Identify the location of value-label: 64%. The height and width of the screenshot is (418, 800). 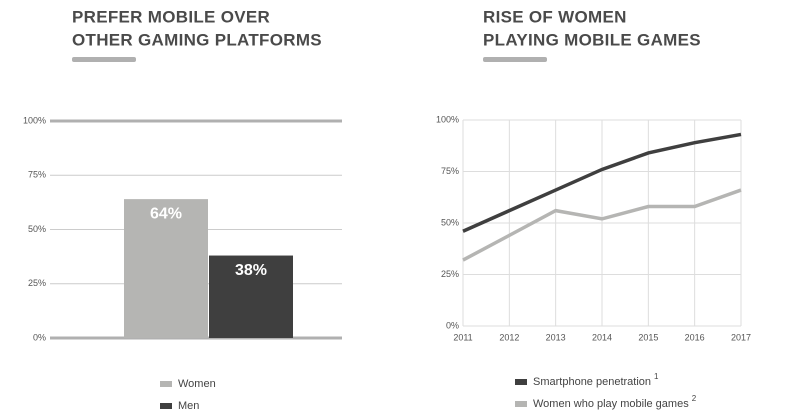
(166, 213).